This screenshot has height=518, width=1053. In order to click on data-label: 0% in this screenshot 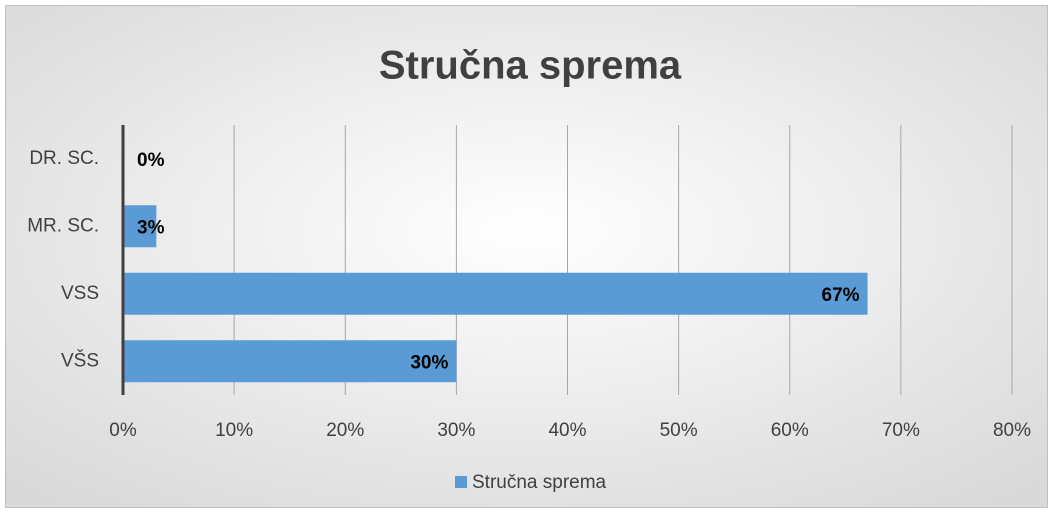, I will do `click(151, 160)`.